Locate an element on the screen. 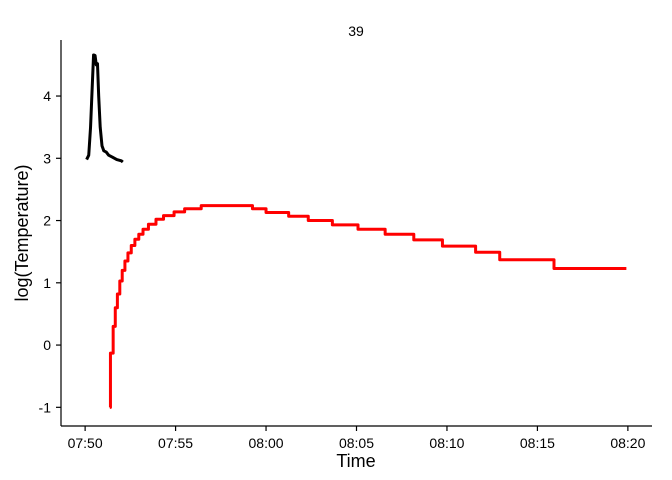 The width and height of the screenshot is (672, 480). x-tick-label: 08:05 is located at coordinates (356, 443).